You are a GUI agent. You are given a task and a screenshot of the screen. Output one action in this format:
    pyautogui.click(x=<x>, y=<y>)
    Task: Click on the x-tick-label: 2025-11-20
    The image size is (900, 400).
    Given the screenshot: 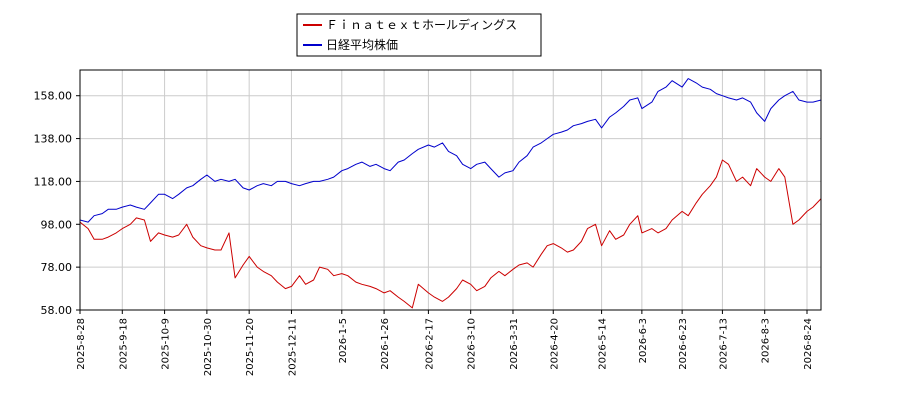 What is the action you would take?
    pyautogui.click(x=250, y=347)
    